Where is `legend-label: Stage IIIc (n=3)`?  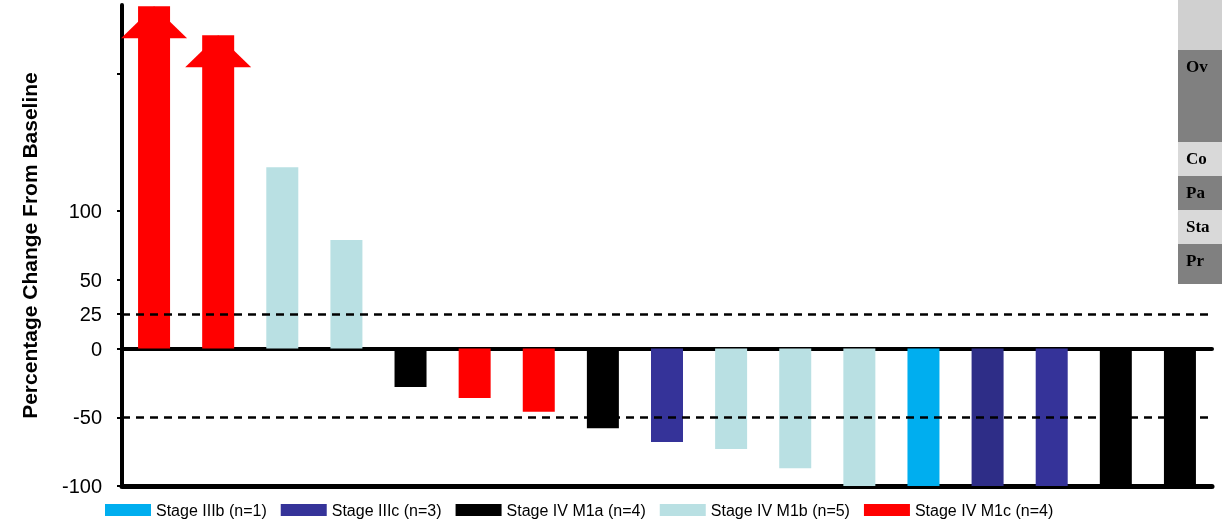
legend-label: Stage IIIc (n=3) is located at coordinates (386, 510).